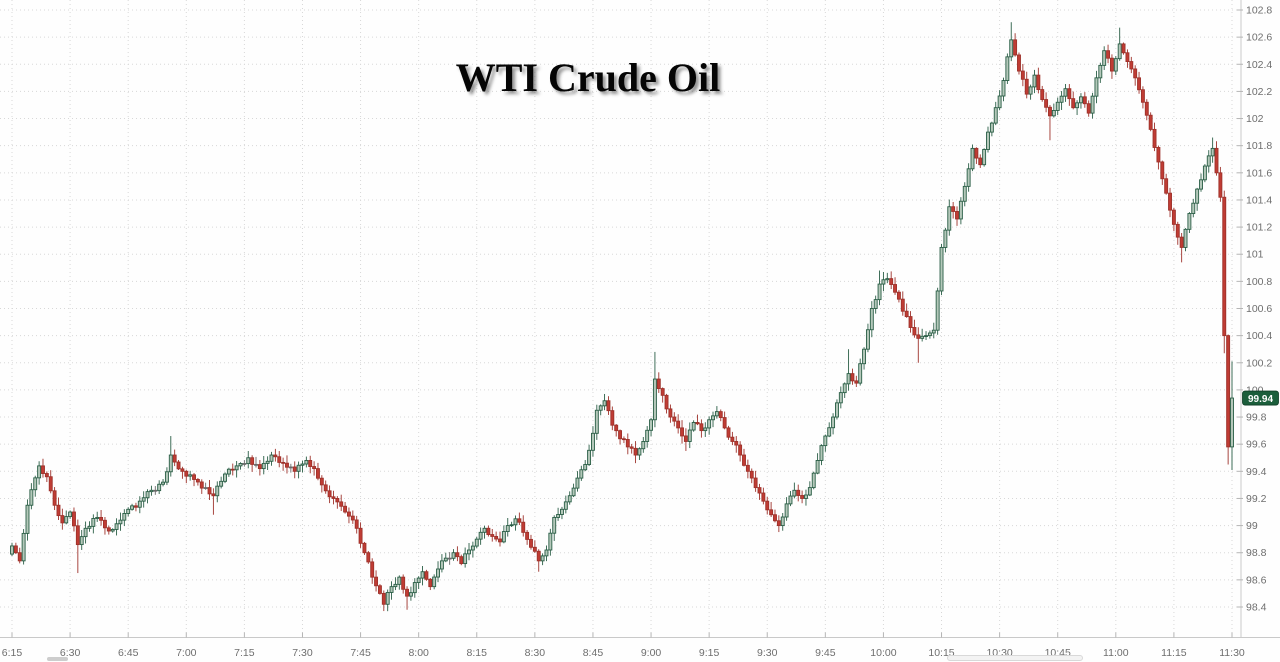 The width and height of the screenshot is (1280, 662). I want to click on scrollbar-thumb-small, so click(57, 659).